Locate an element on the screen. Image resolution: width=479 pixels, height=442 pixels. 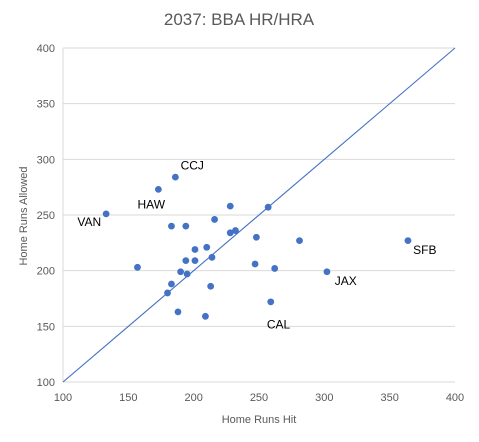
y-tick-label: 300 is located at coordinates (46, 160).